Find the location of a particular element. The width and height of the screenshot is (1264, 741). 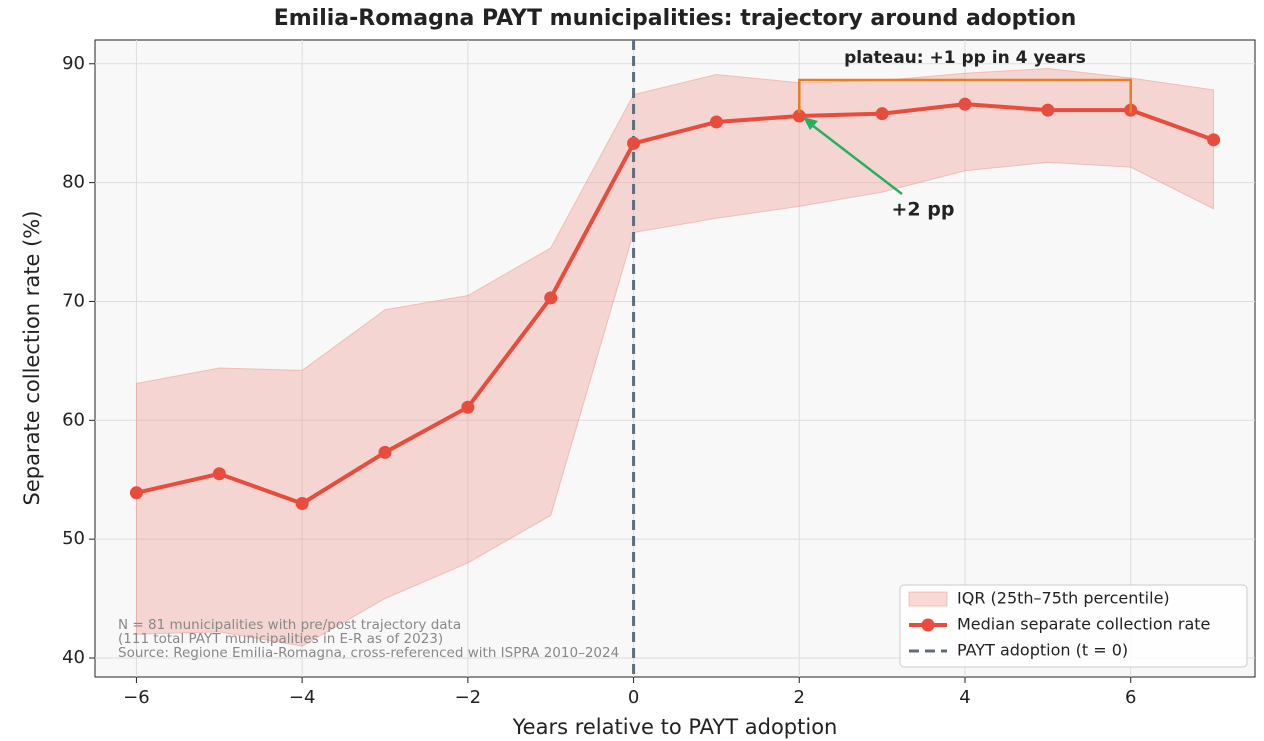

legend-label: IQR (25th–75th percentile) is located at coordinates (1063, 598).